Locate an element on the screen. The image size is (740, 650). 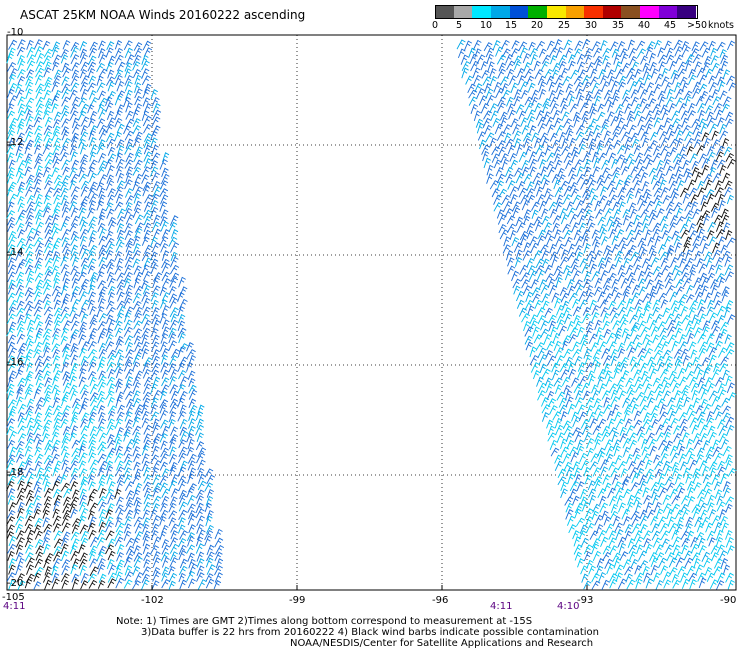
x-axis-label: -96 is located at coordinates (440, 600).